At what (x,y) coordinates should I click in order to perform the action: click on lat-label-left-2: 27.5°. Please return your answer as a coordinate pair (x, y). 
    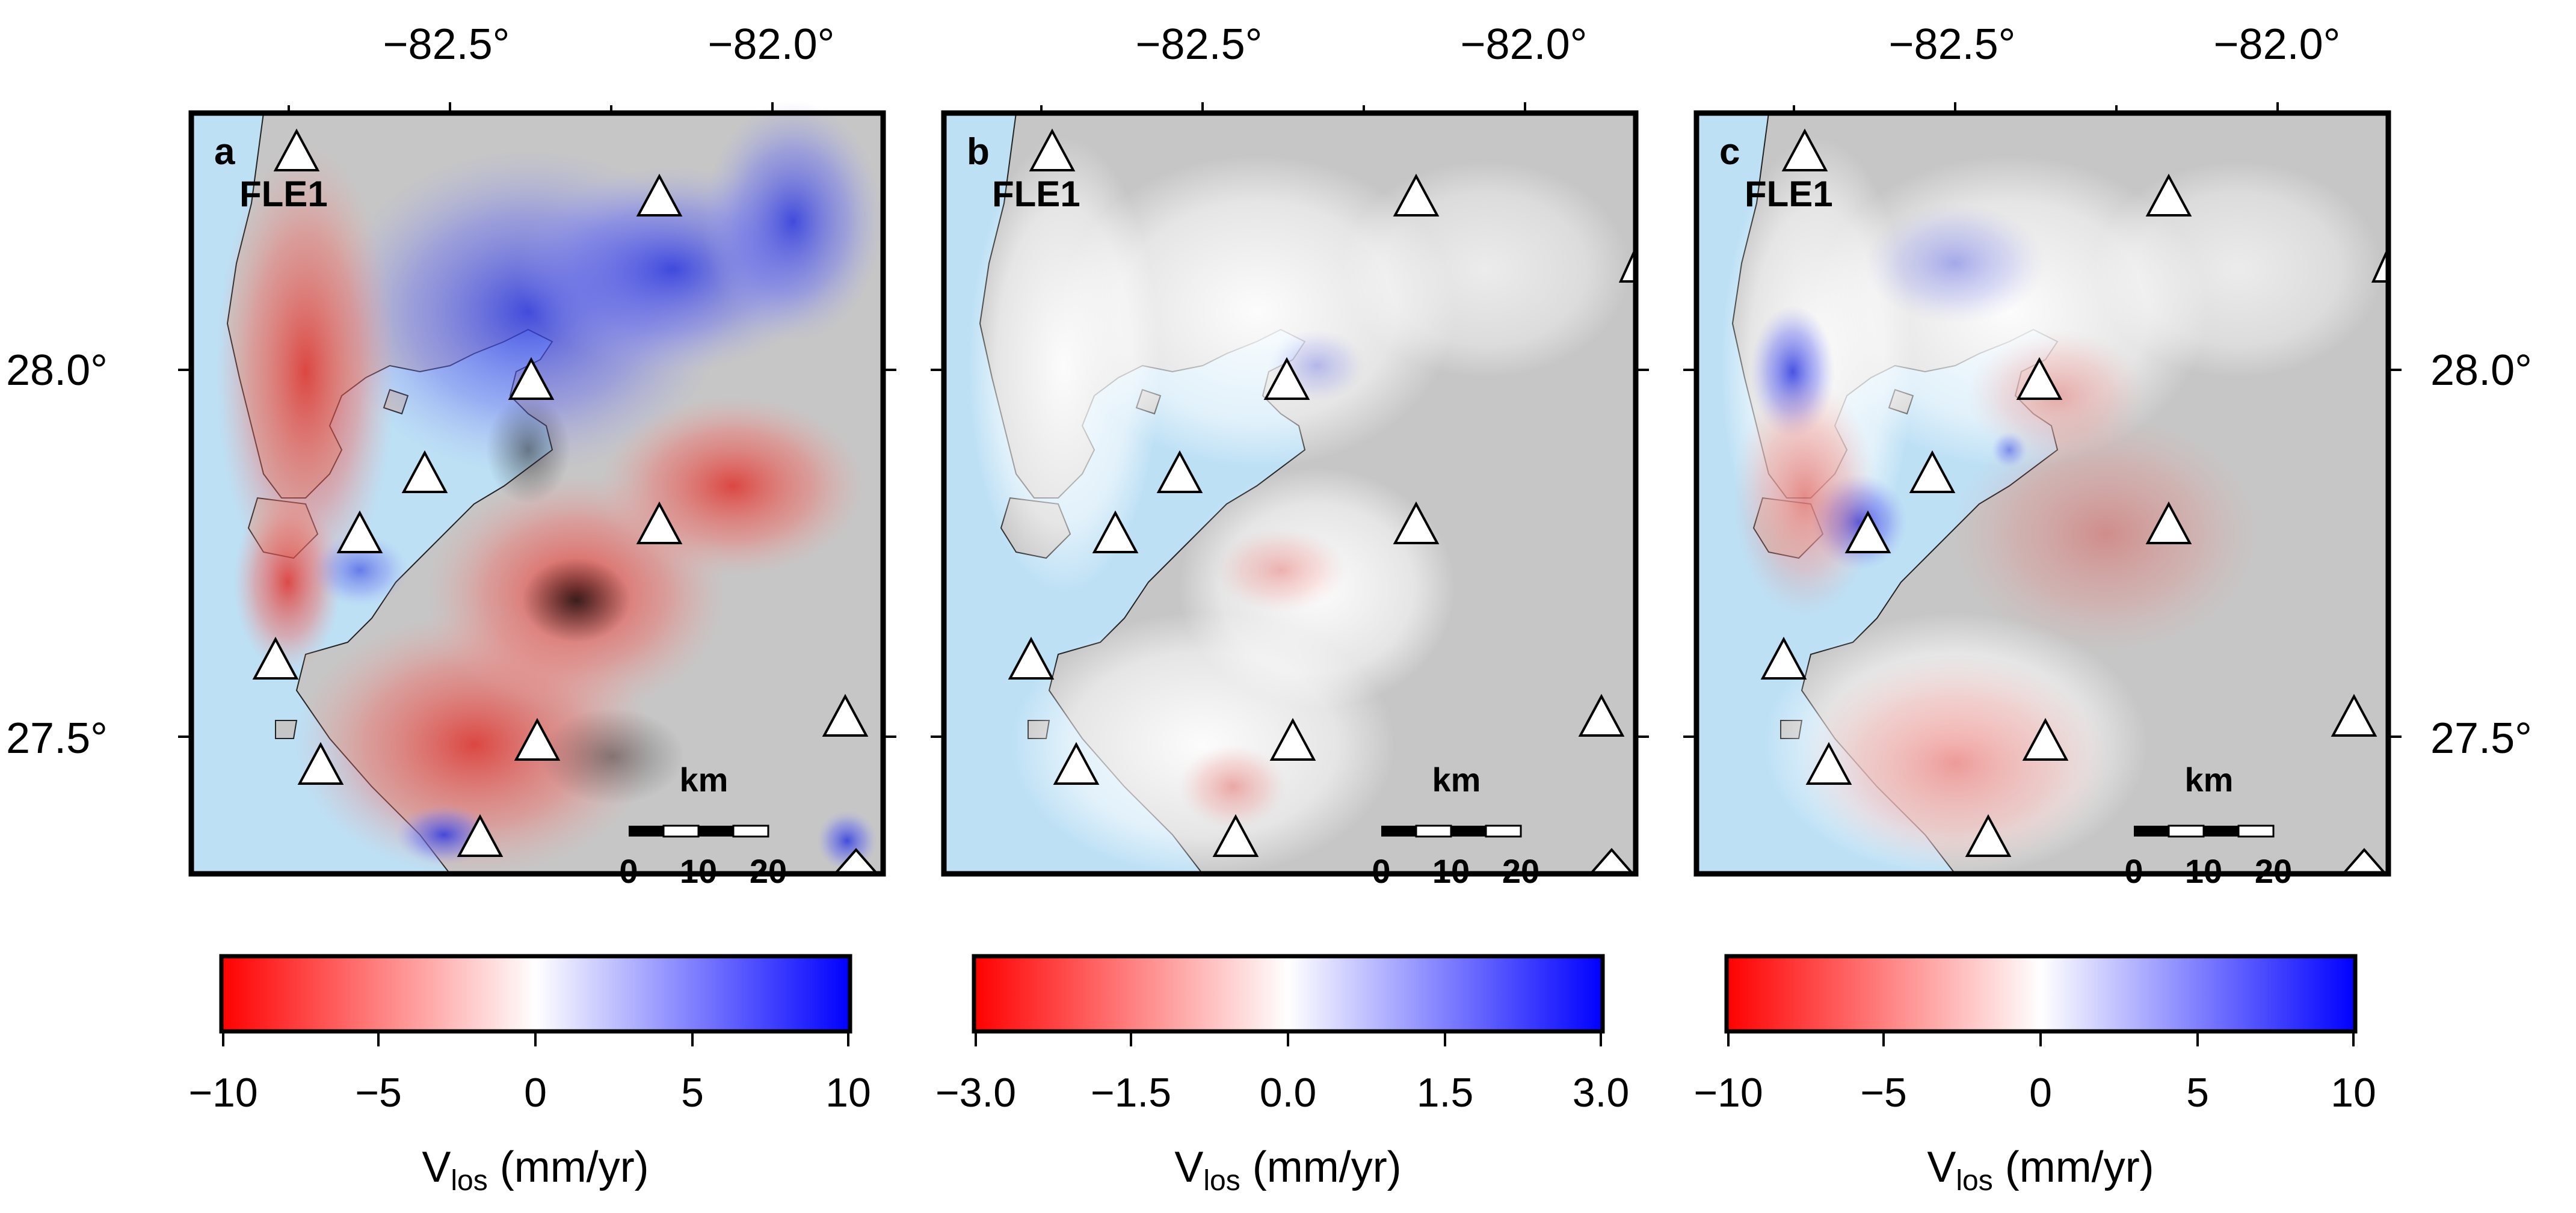
    Looking at the image, I should click on (57, 738).